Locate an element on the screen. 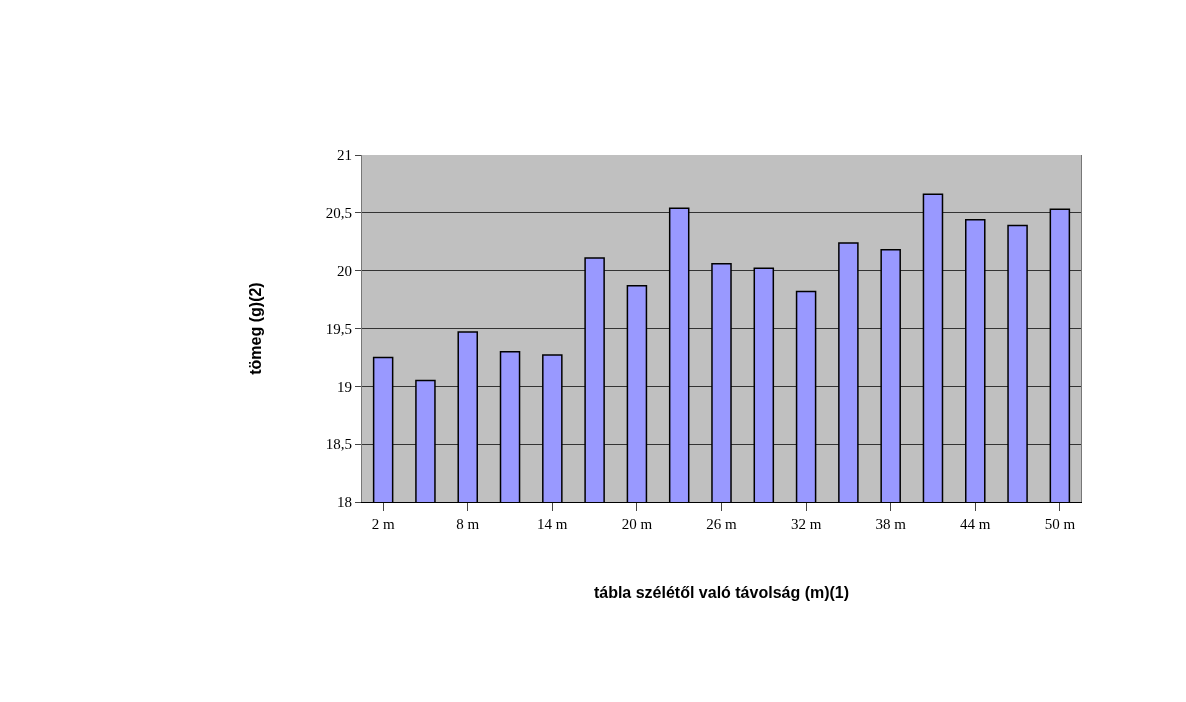 The height and width of the screenshot is (702, 1186). x-tick-label: 38 m is located at coordinates (891, 524).